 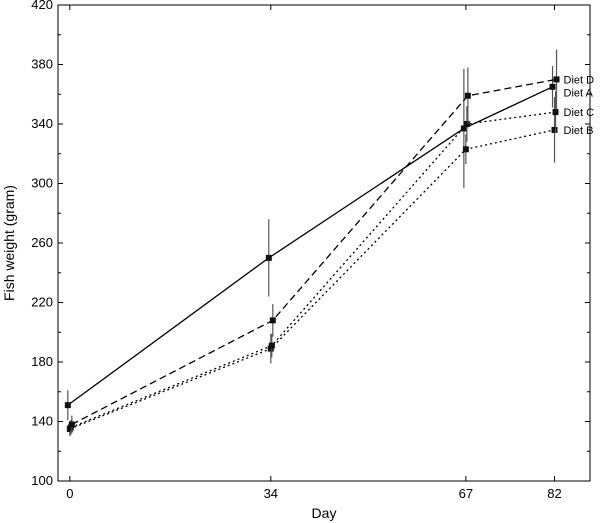 What do you see at coordinates (42, 64) in the screenshot?
I see `y-tick-label: 380` at bounding box center [42, 64].